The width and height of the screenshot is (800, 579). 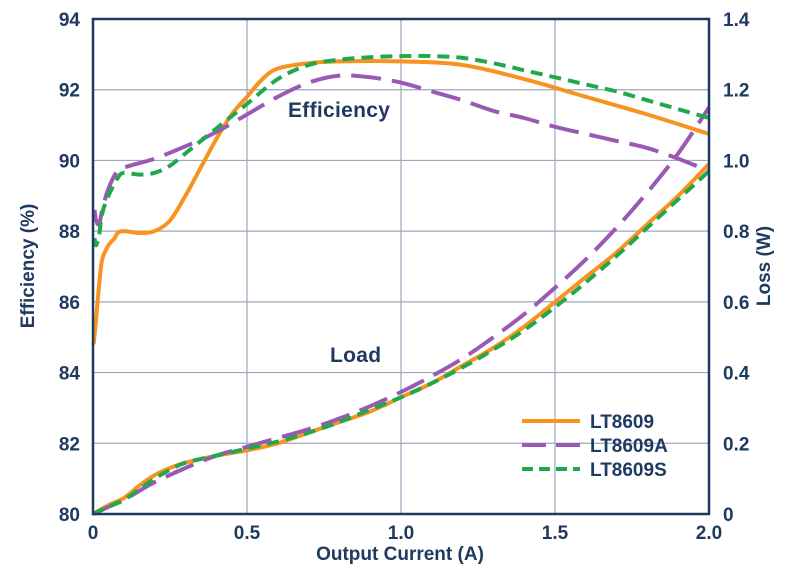 What do you see at coordinates (70, 20) in the screenshot?
I see `left-tick-label: 94` at bounding box center [70, 20].